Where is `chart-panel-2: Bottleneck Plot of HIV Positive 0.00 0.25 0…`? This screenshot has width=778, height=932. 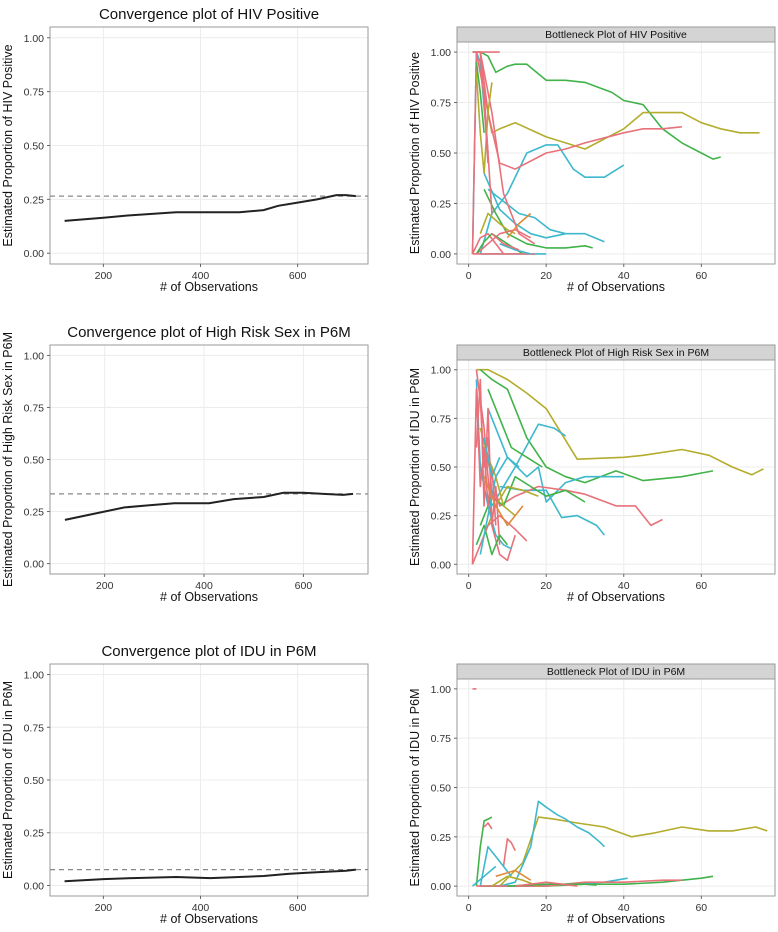
chart-panel-2: Bottleneck Plot of HIV Positive 0.00 0.25 0… is located at coordinates (592, 160).